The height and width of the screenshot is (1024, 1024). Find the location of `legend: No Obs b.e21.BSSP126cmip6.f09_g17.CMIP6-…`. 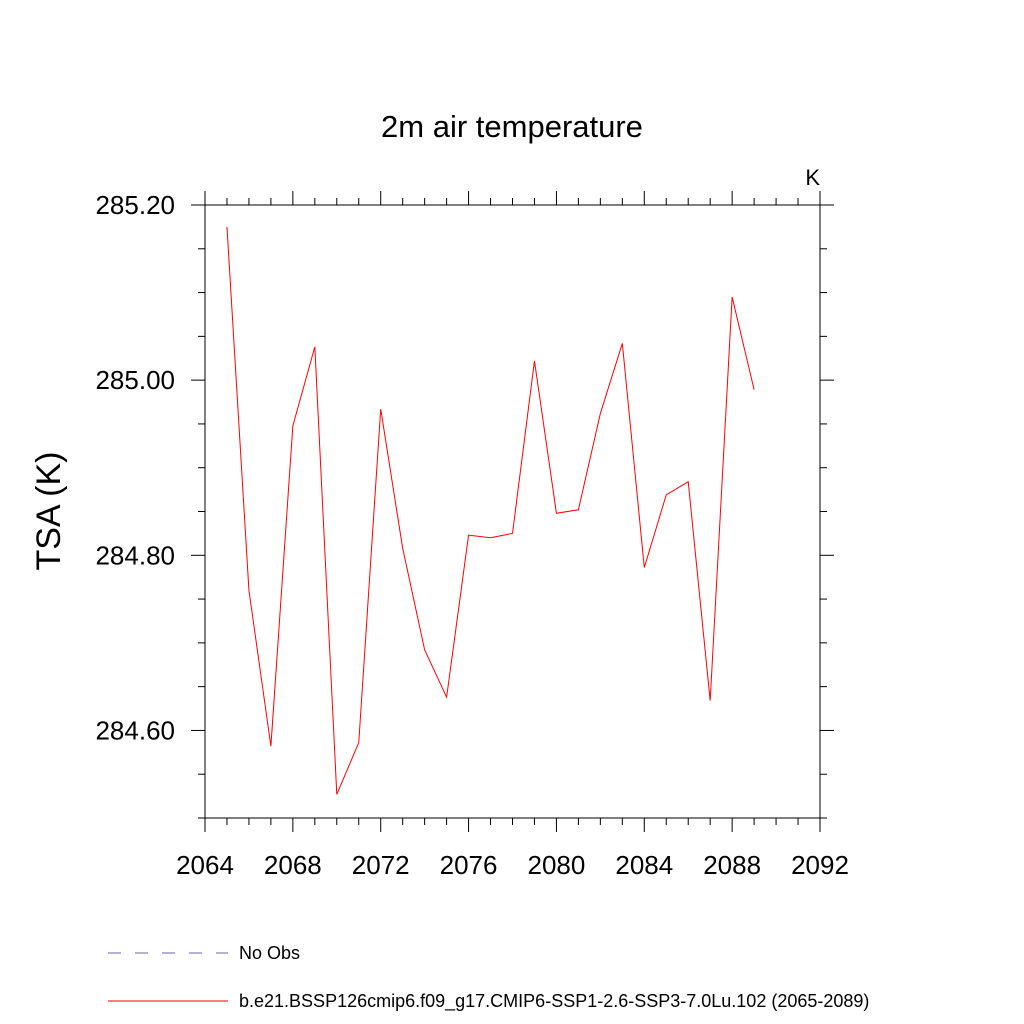

legend: No Obs b.e21.BSSP126cmip6.f09_g17.CMIP6-… is located at coordinates (488, 977).